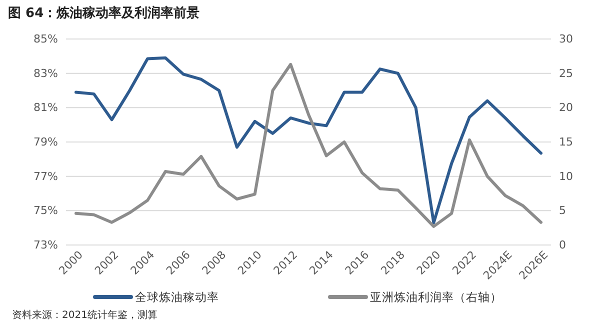  What do you see at coordinates (46, 39) in the screenshot?
I see `y-tick-label: 85%` at bounding box center [46, 39].